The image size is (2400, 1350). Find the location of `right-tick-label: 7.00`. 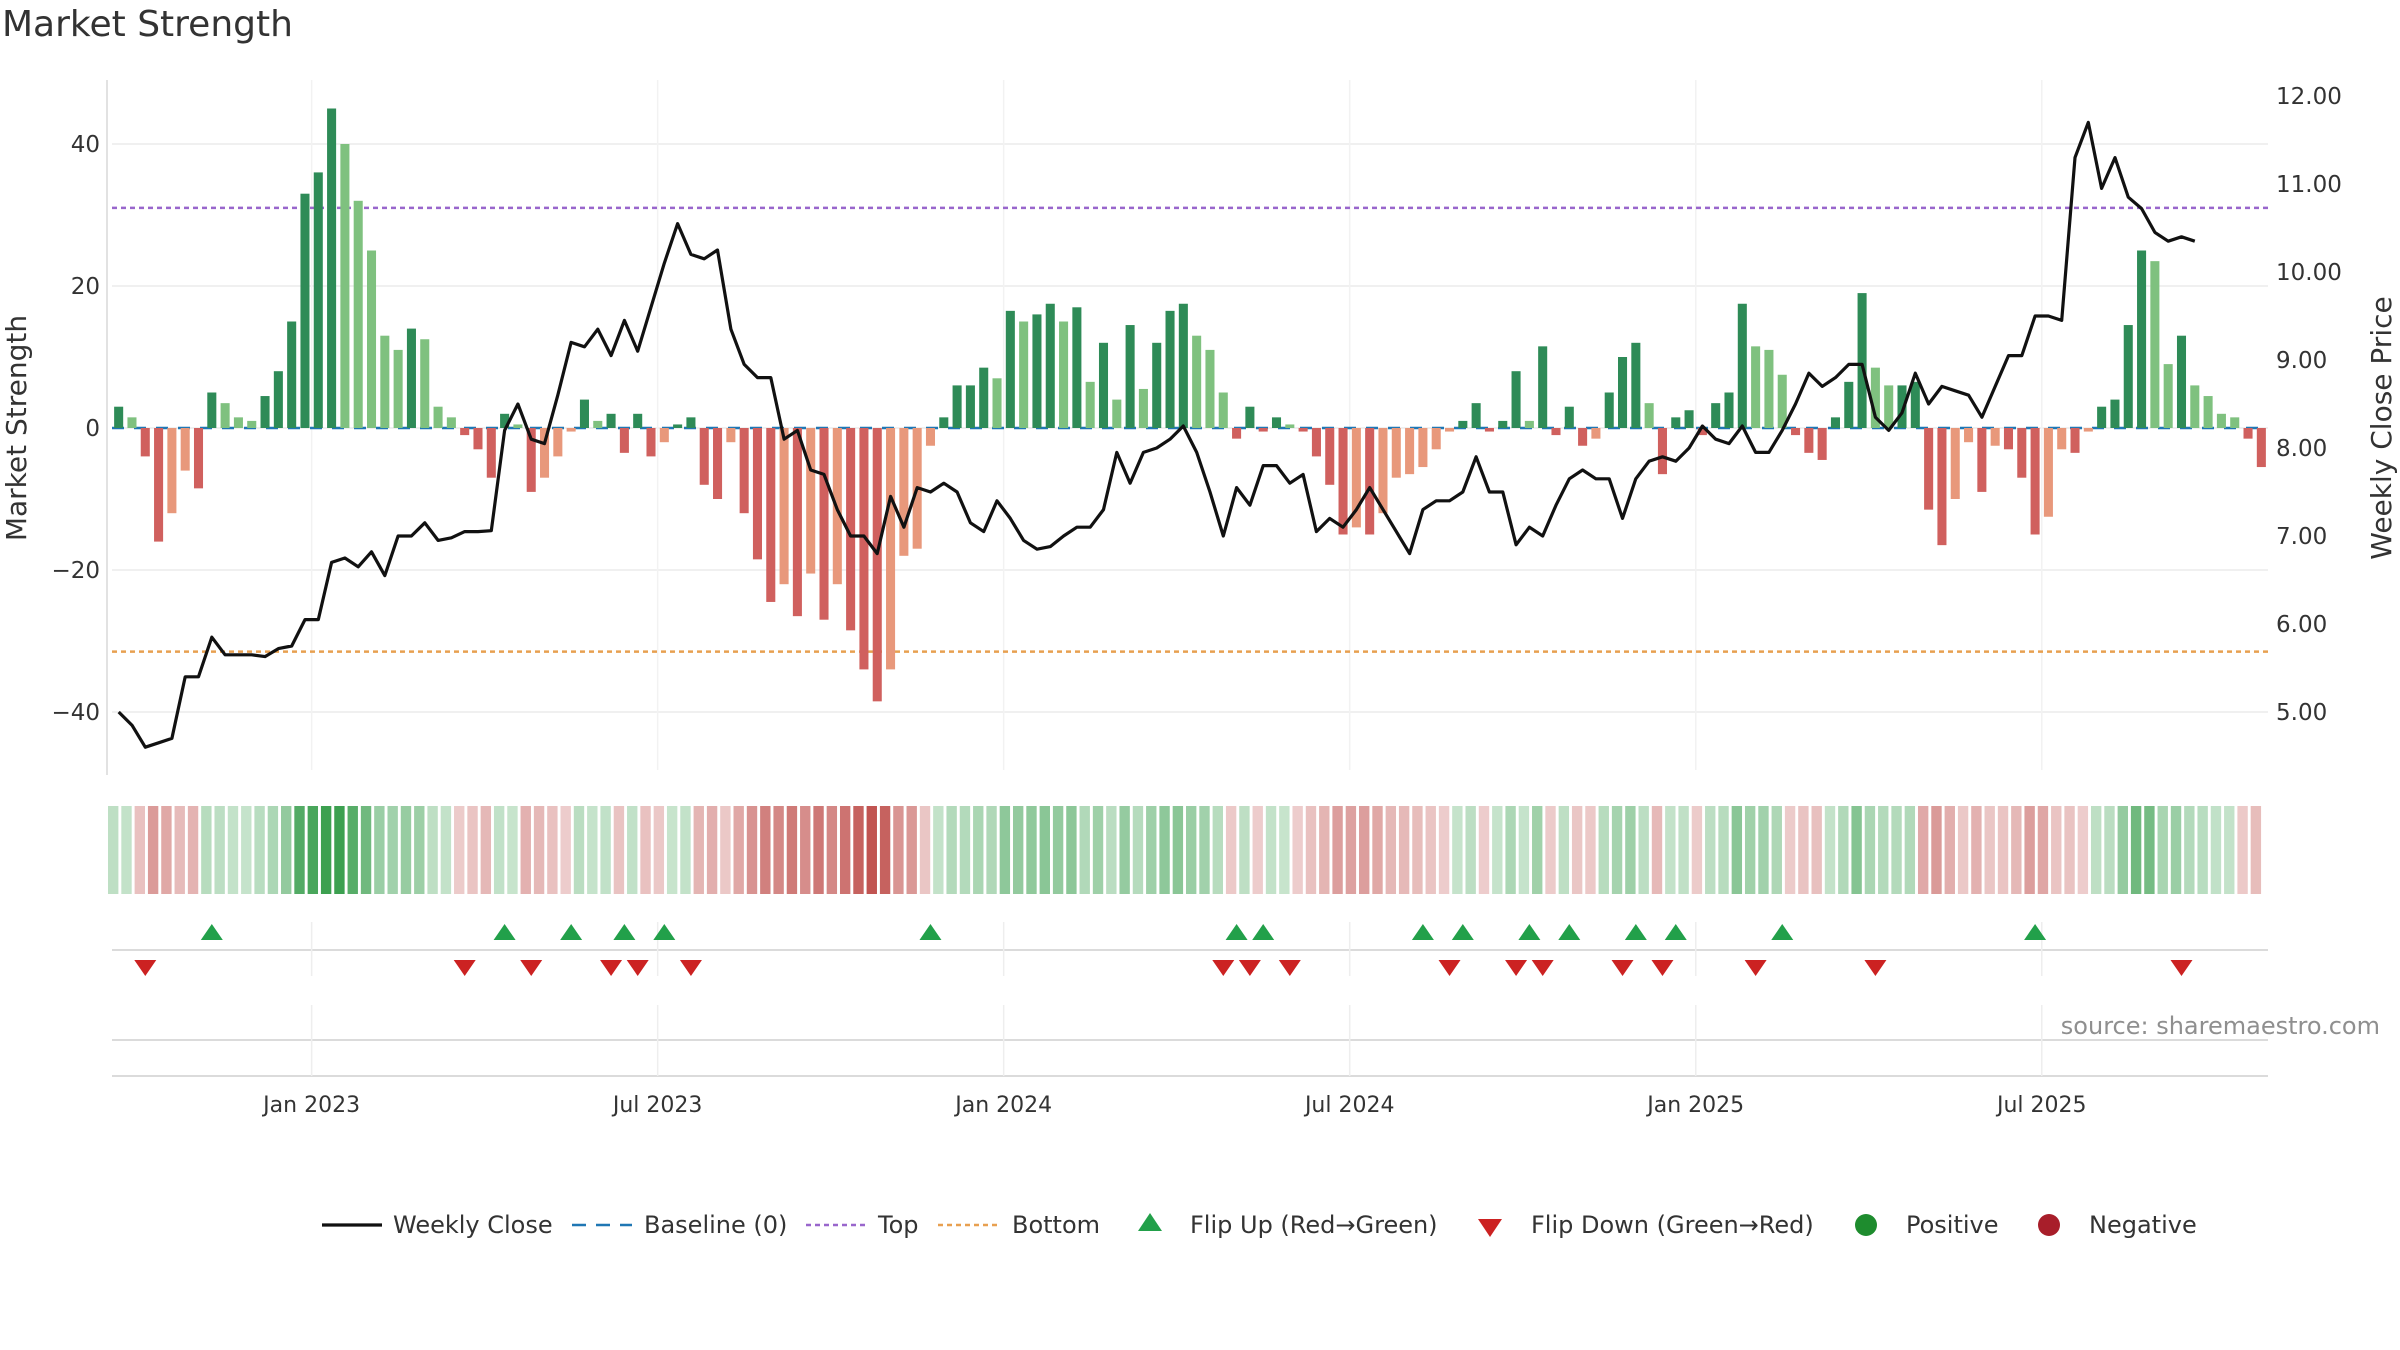

right-tick-label: 7.00 is located at coordinates (2301, 537).